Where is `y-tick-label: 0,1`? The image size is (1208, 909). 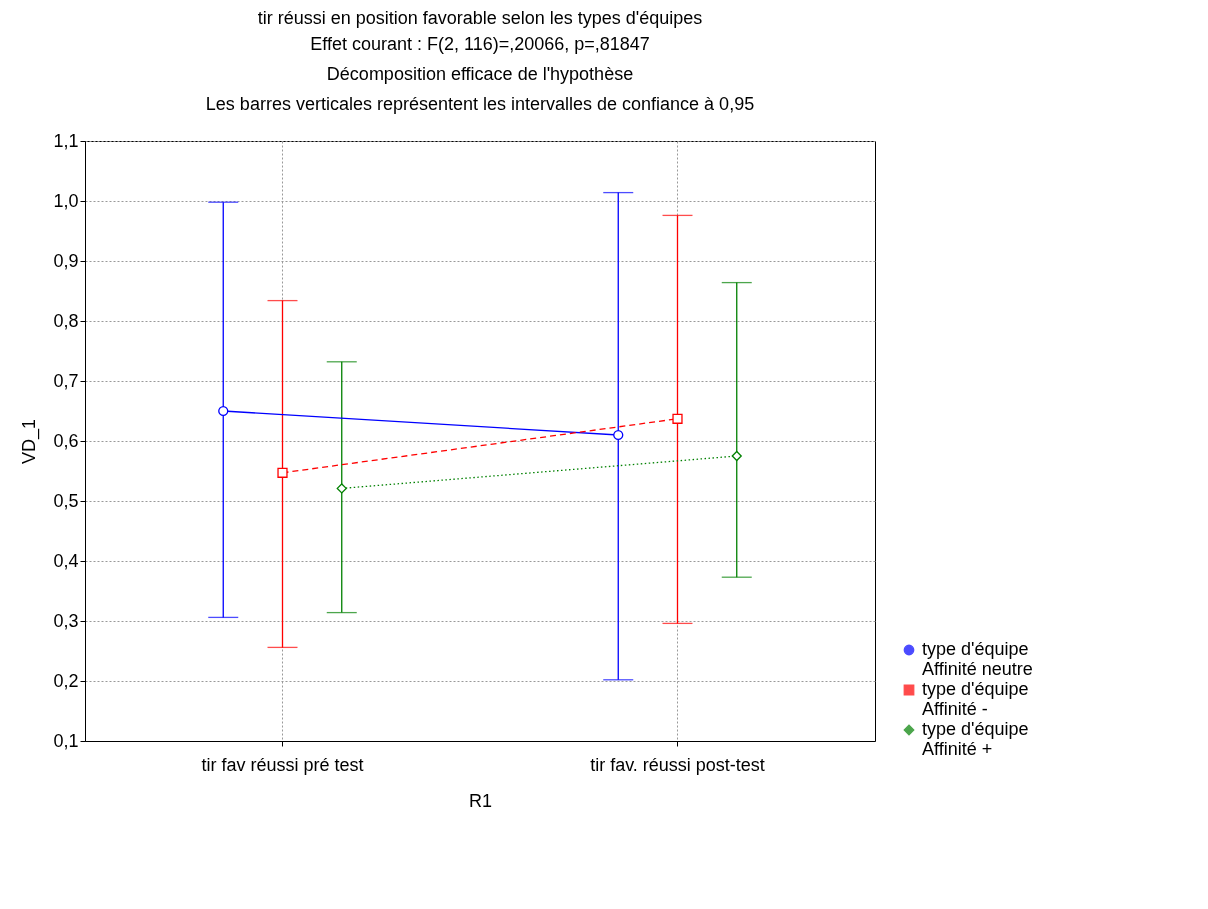 y-tick-label: 0,1 is located at coordinates (66, 740).